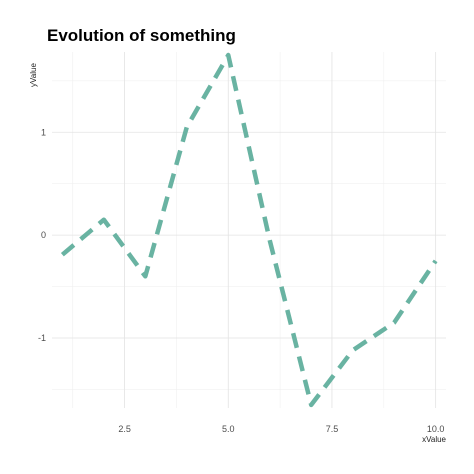  I want to click on x-tick-label: 7.5, so click(332, 429).